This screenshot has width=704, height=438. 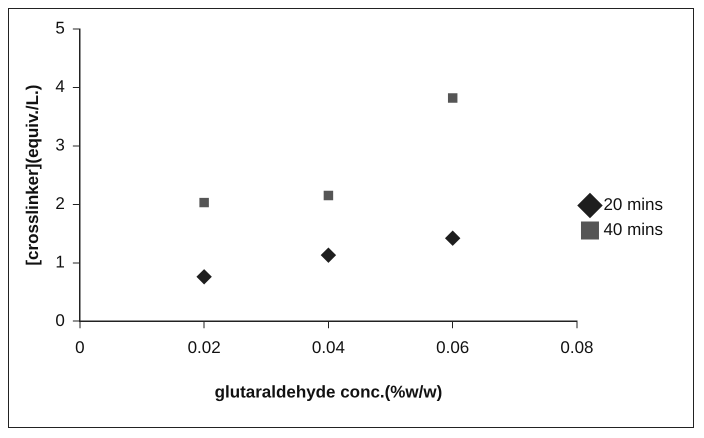 What do you see at coordinates (60, 86) in the screenshot?
I see `y-tick-label: 4` at bounding box center [60, 86].